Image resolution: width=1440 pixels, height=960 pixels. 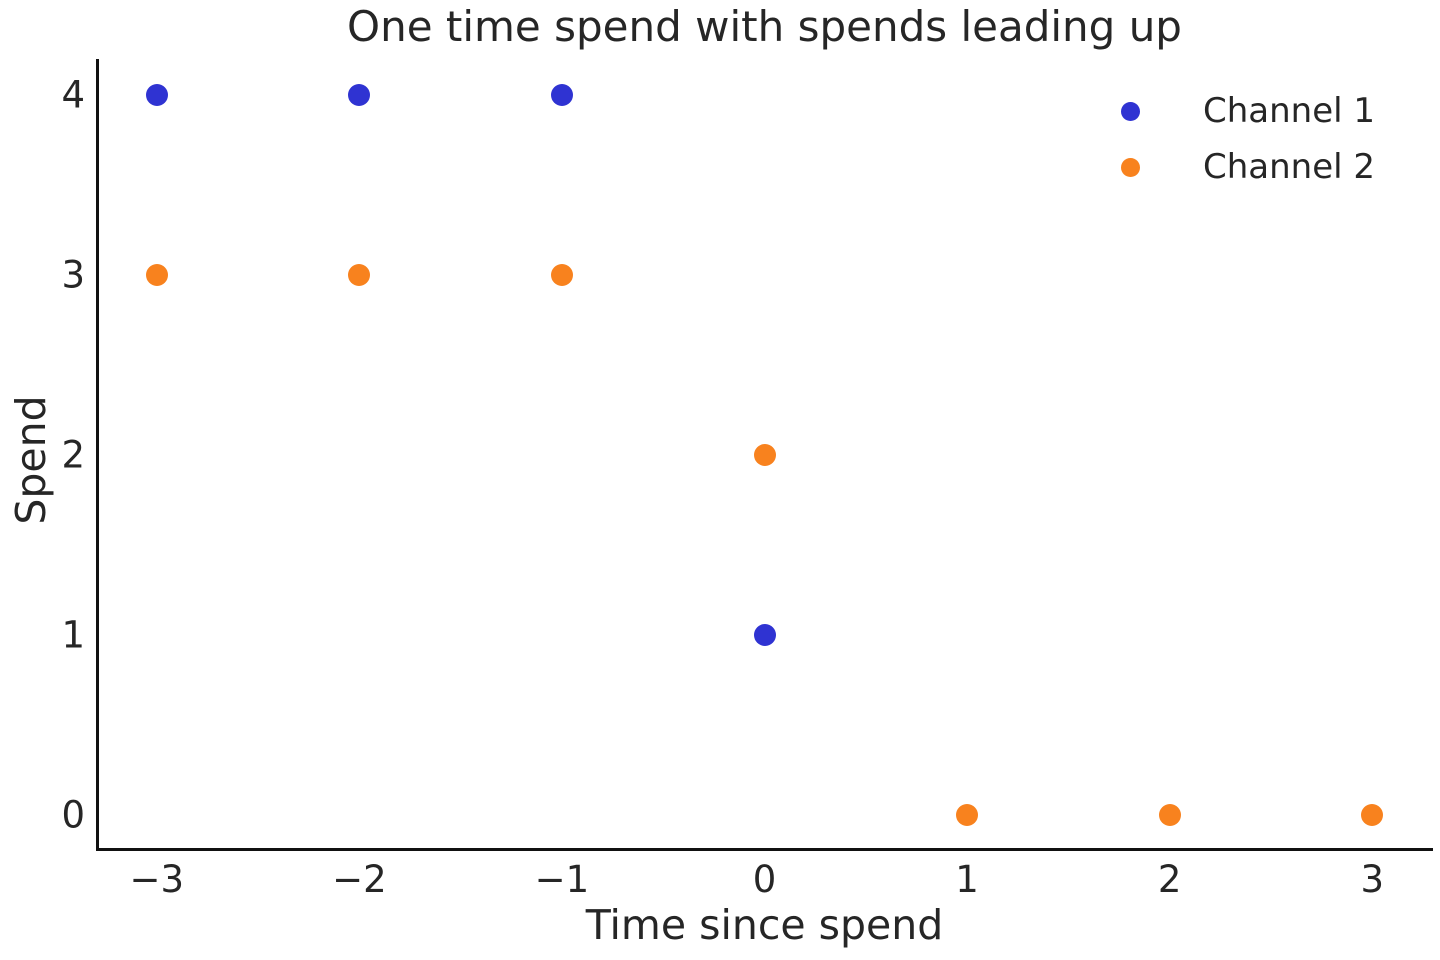 What do you see at coordinates (764, 26) in the screenshot?
I see `chart-title: One time spend with spends leading up` at bounding box center [764, 26].